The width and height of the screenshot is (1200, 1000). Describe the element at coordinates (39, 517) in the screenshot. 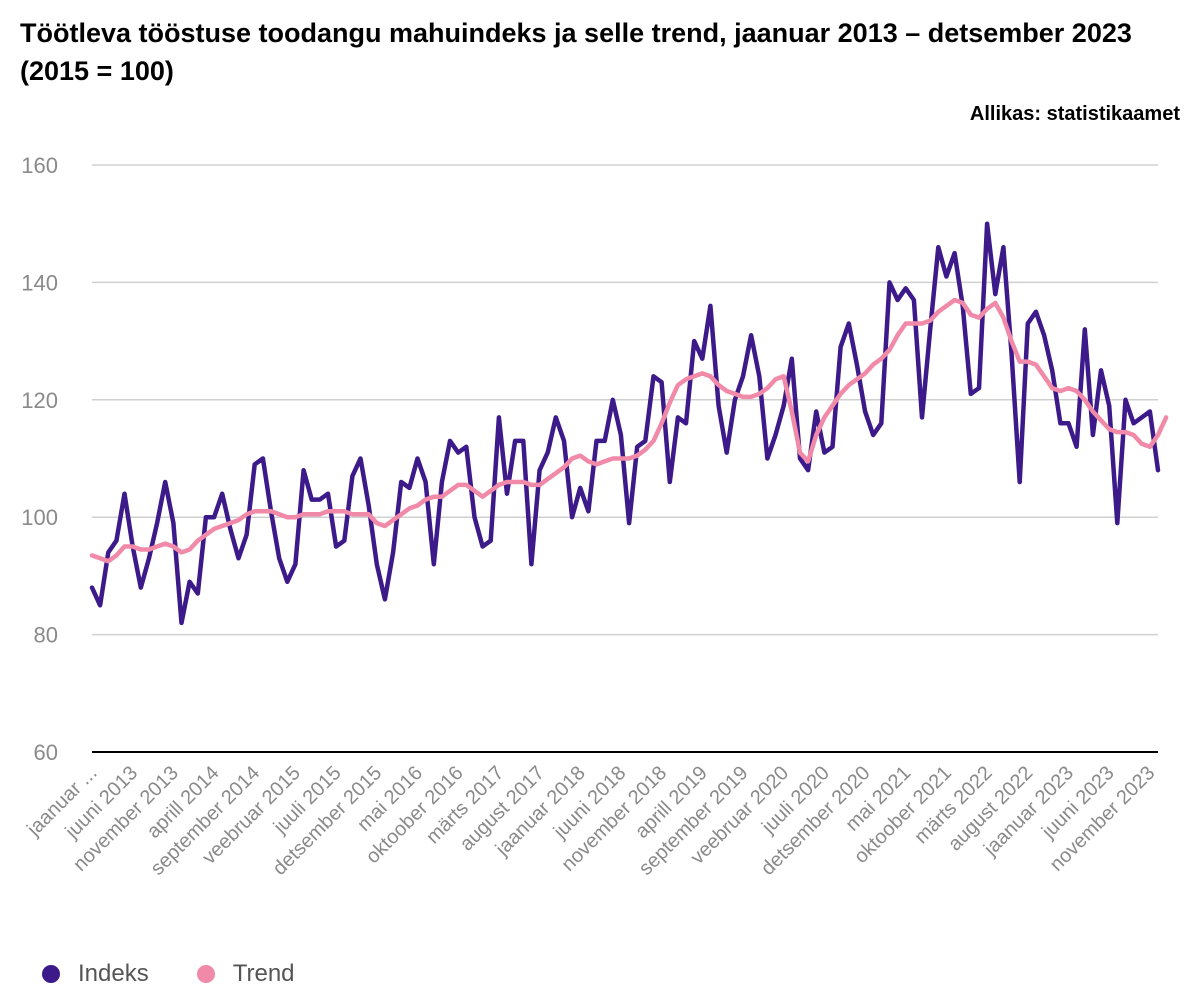

I see `y-tick-label: 100` at that location.